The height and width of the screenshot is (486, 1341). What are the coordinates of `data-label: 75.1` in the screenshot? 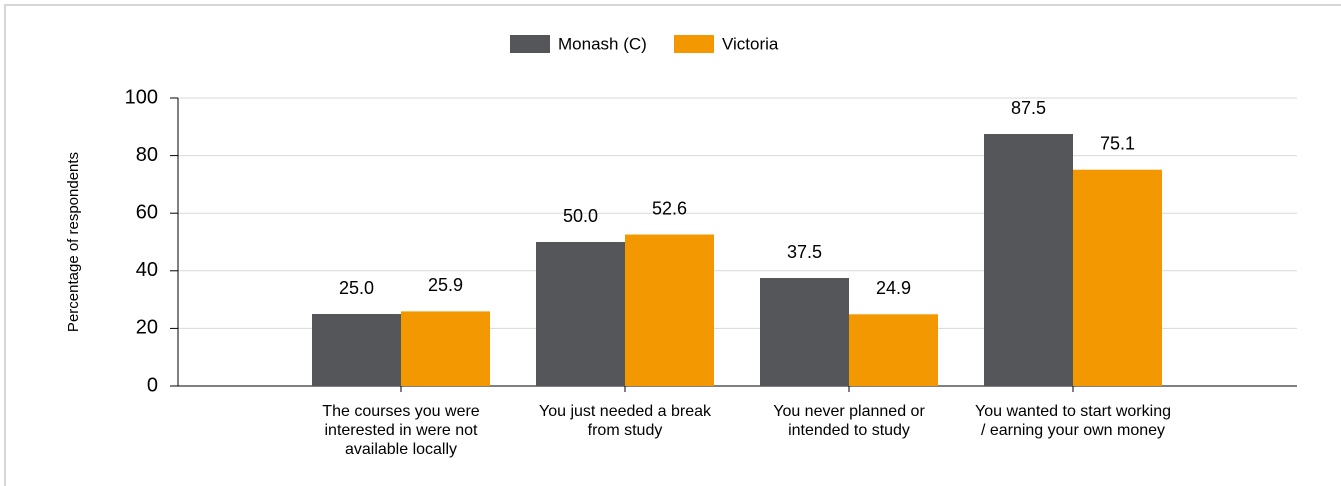 It's located at (1117, 143).